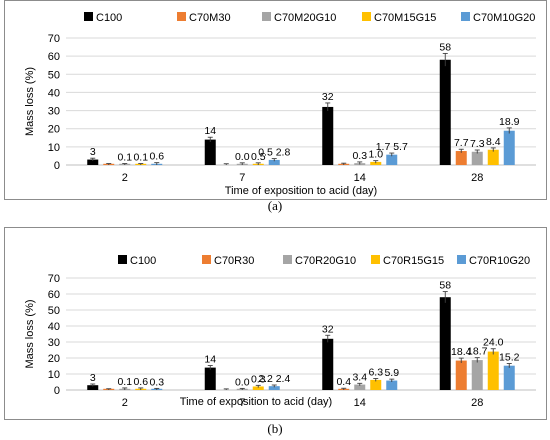 This screenshot has width=550, height=440. Describe the element at coordinates (305, 18) in the screenshot. I see `legend-entry: C70M20G10` at that location.